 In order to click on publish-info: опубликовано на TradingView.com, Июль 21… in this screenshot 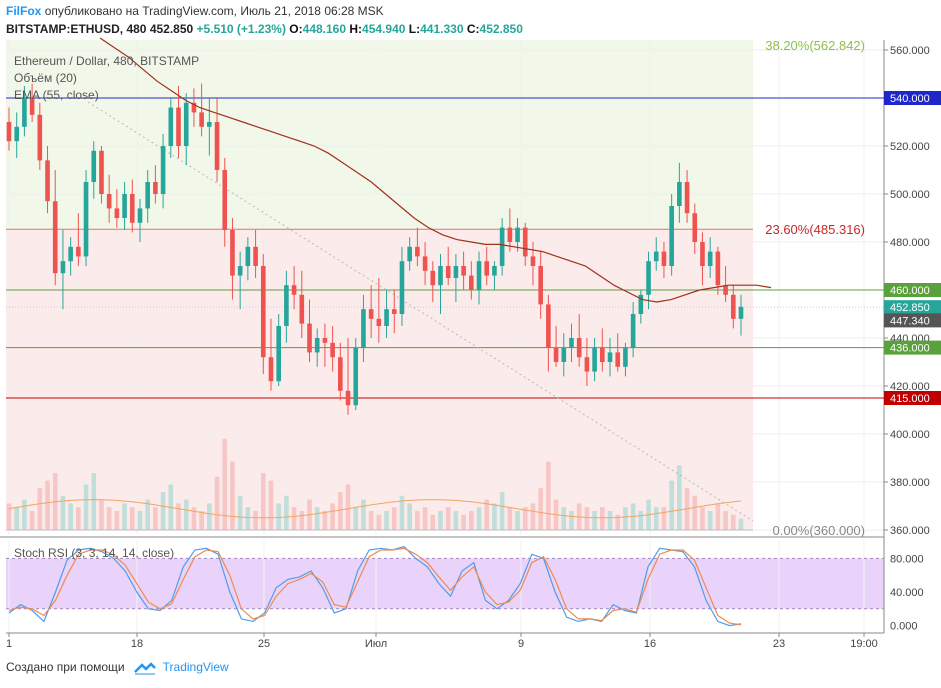, I will do `click(214, 11)`.